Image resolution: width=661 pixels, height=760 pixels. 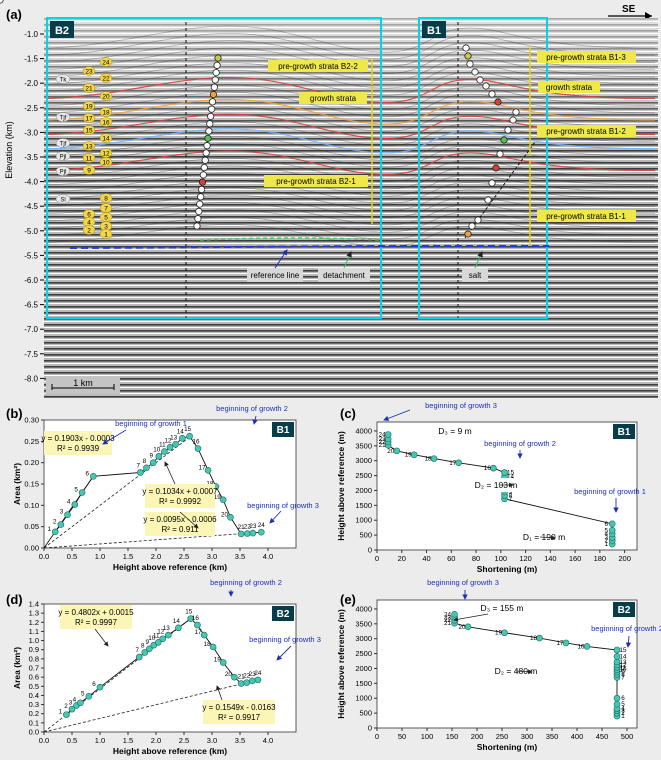 I want to click on b1-box, so click(x=483, y=168).